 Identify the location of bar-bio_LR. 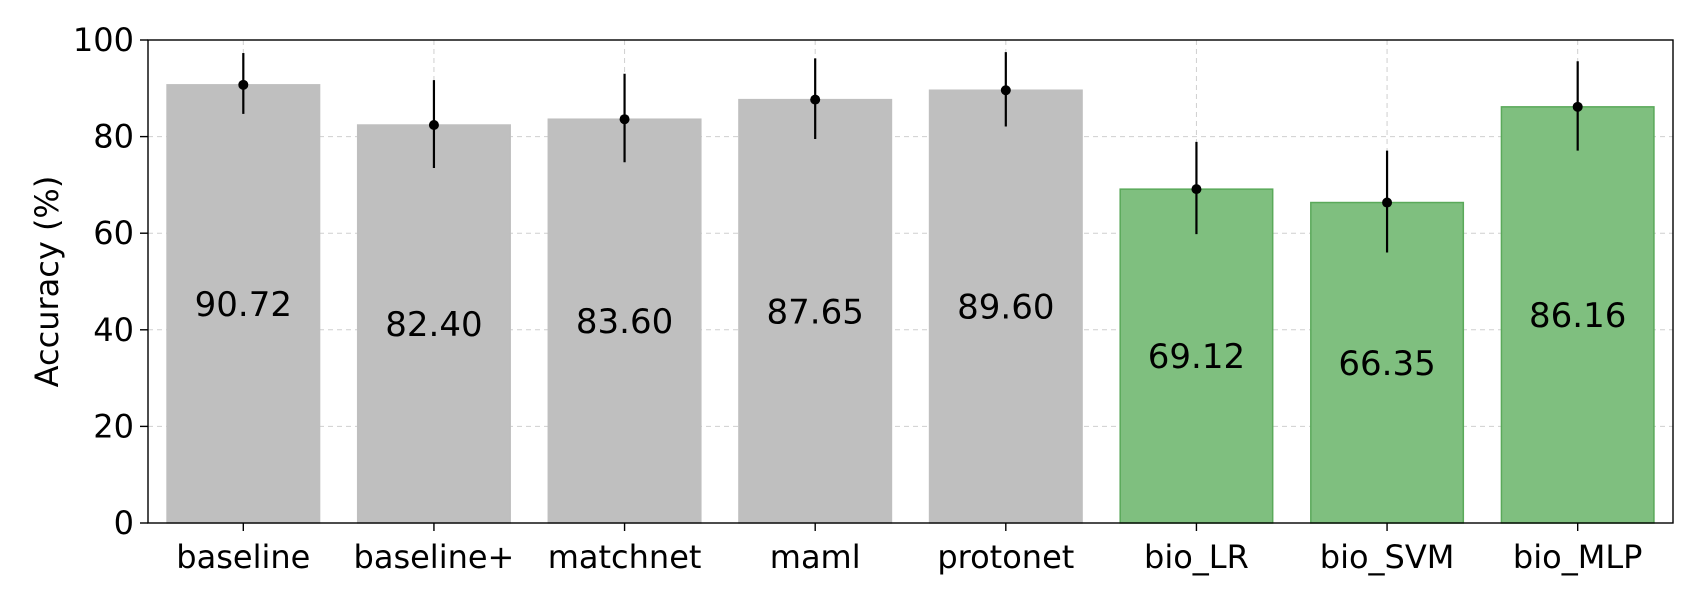
(1196, 356).